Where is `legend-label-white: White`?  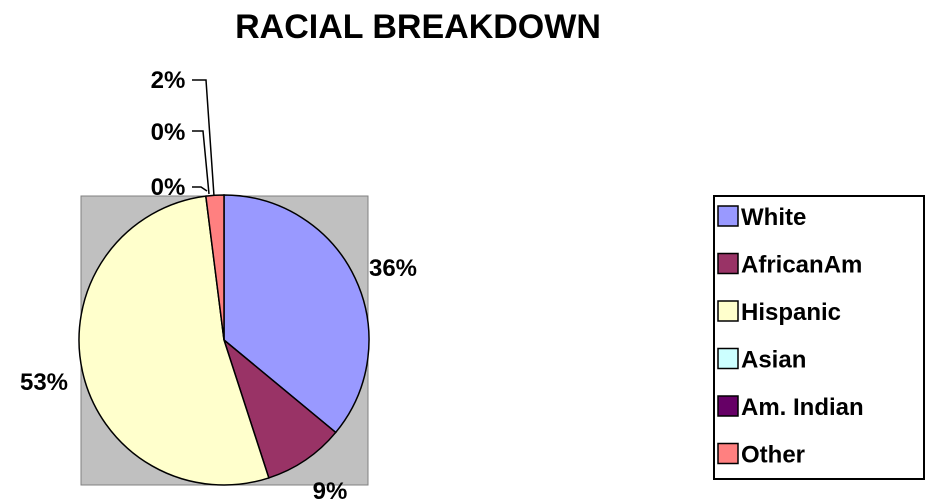
legend-label-white: White is located at coordinates (773, 217).